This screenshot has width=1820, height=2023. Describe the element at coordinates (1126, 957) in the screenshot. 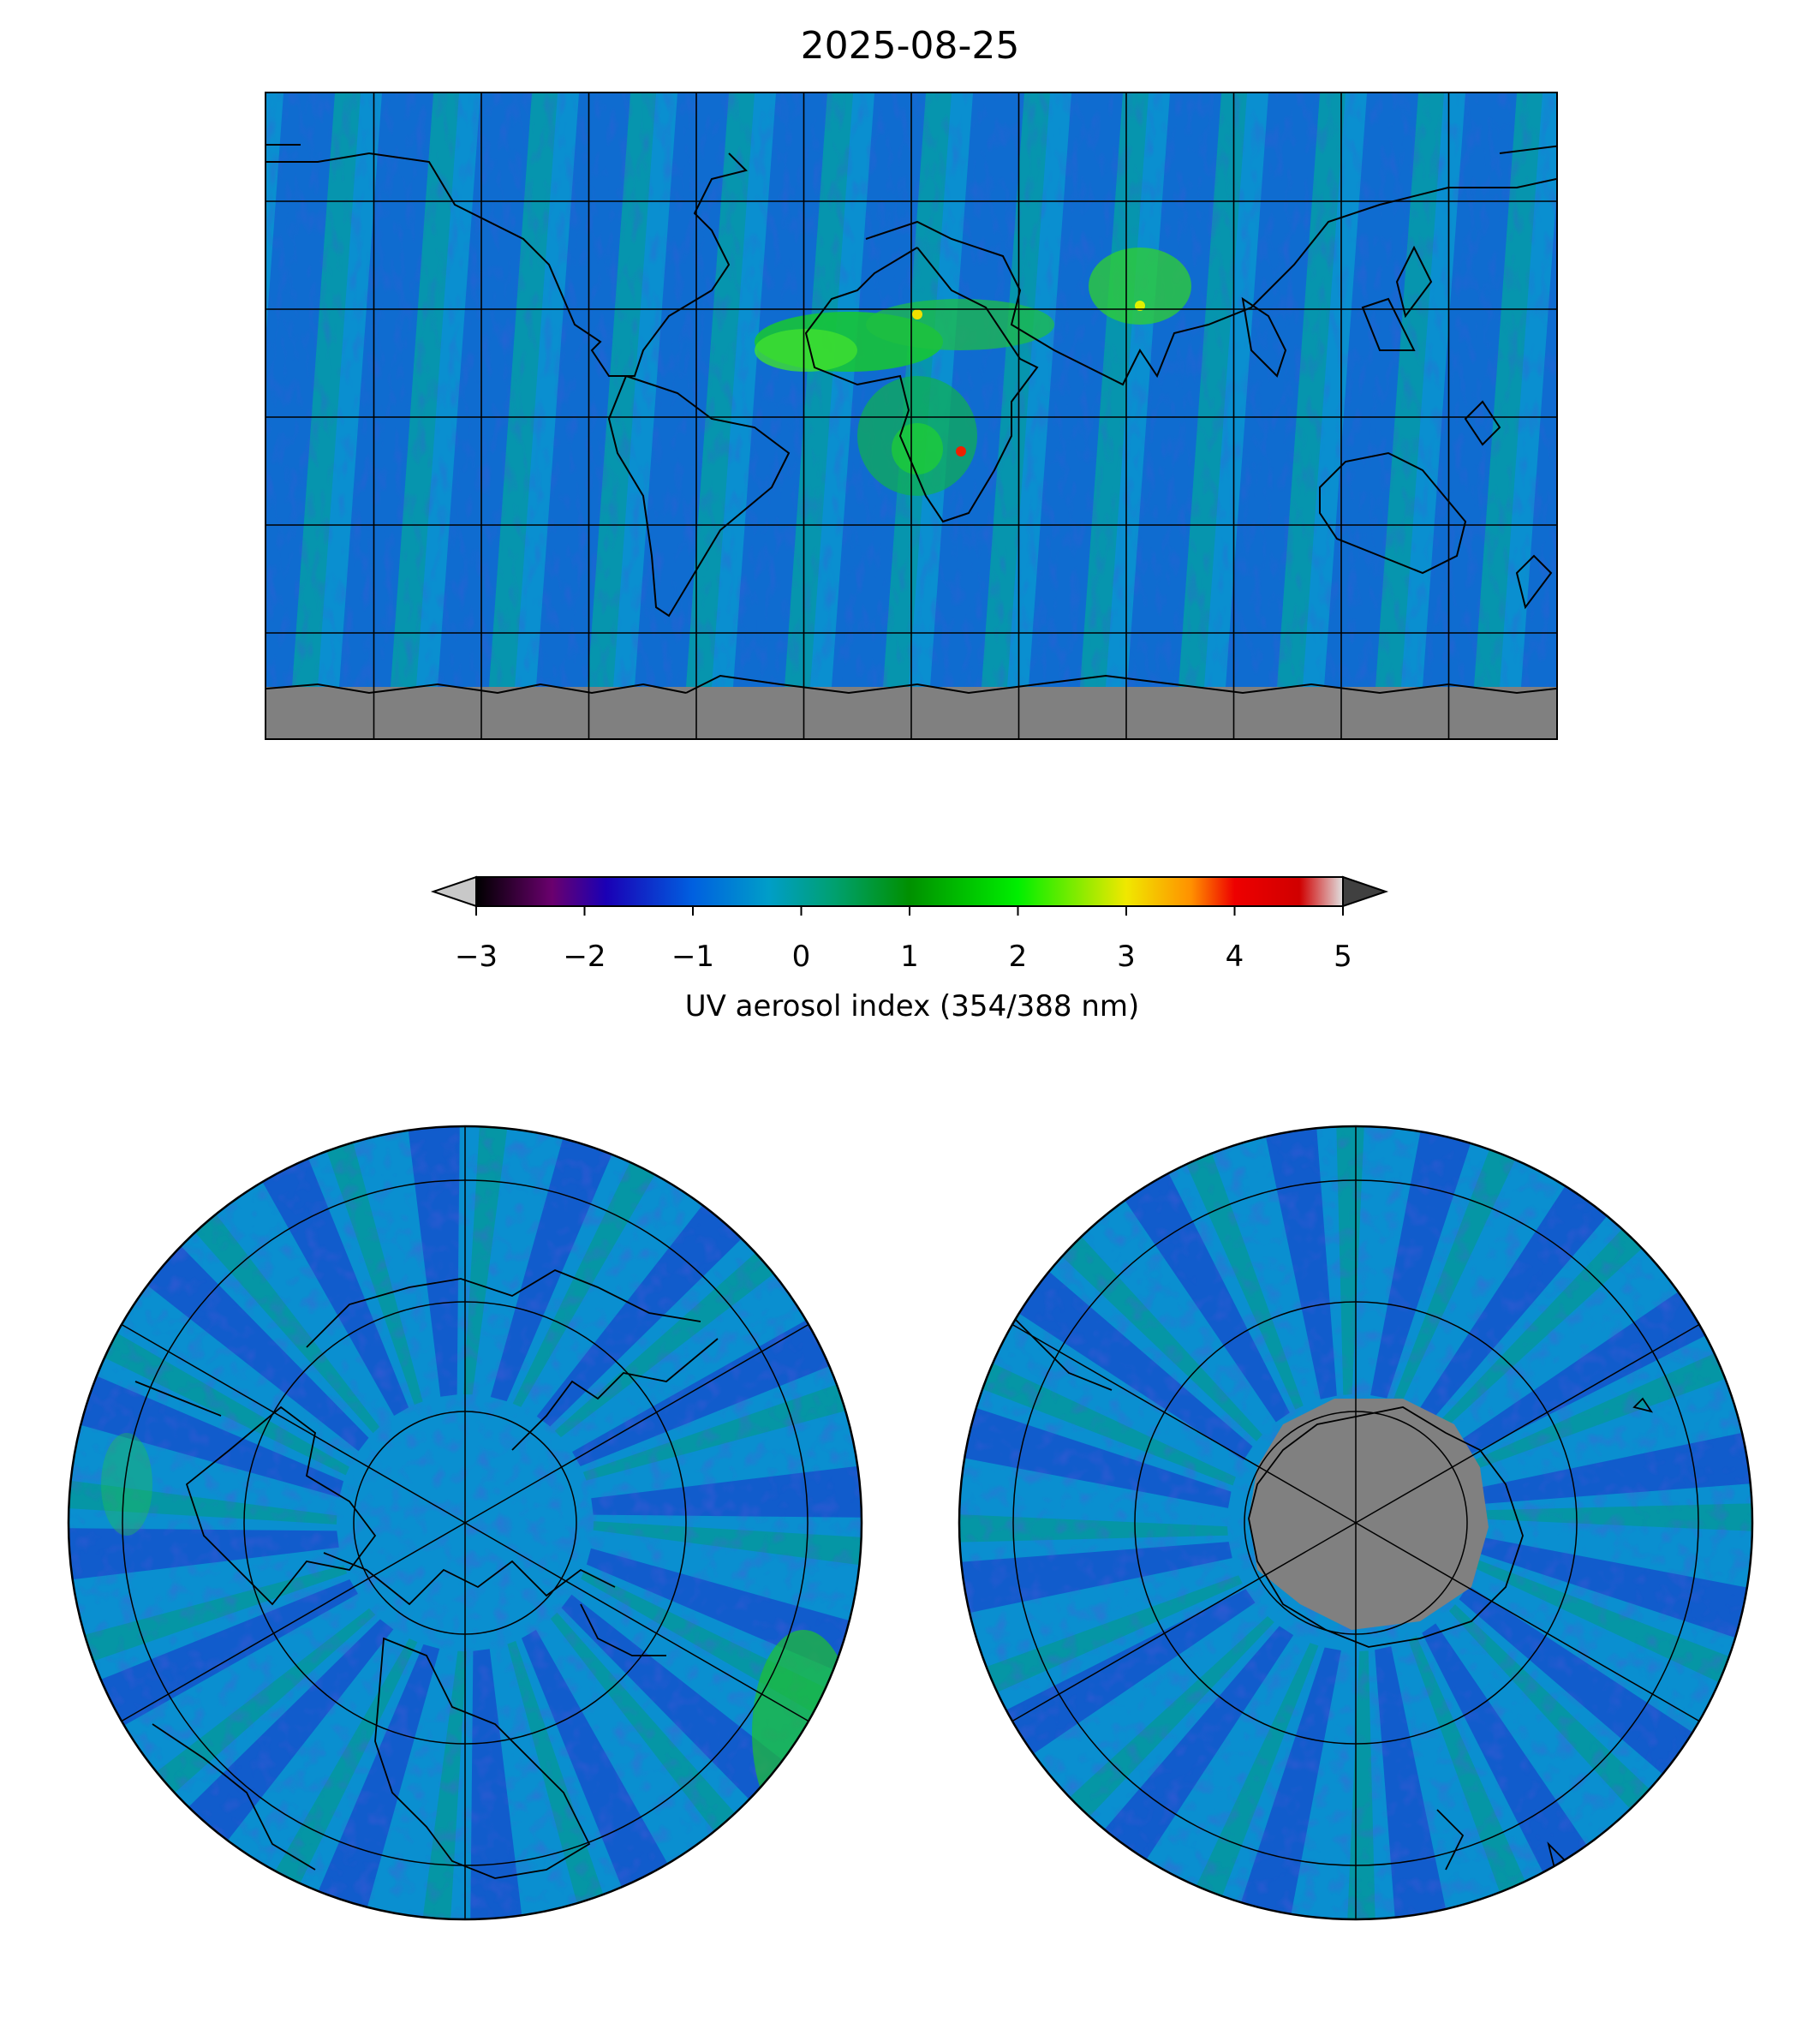

I see `colorbar-tick-label: 3` at that location.